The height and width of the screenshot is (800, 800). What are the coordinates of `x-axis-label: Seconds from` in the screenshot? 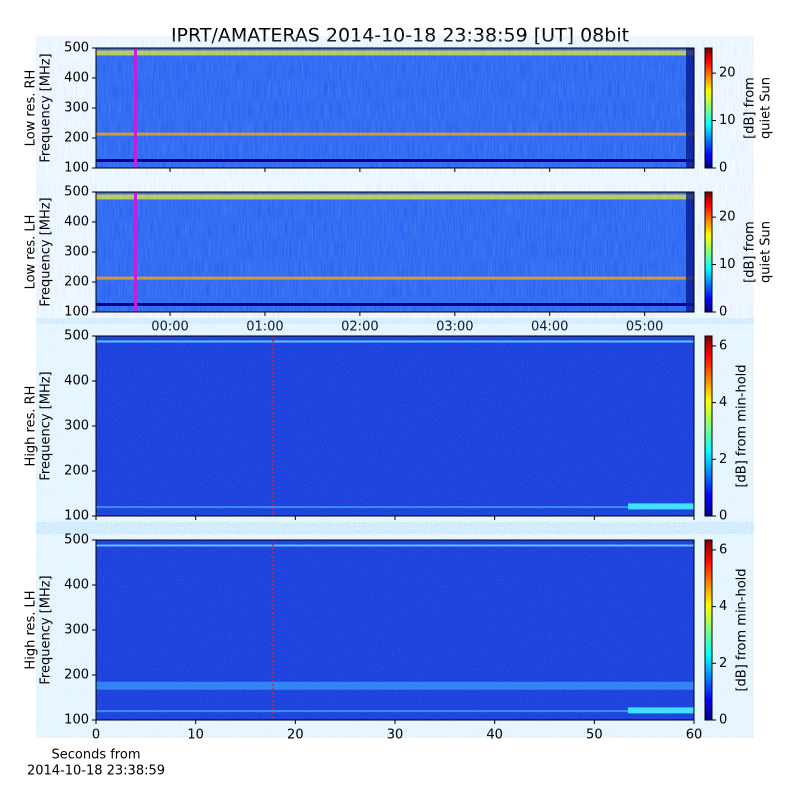 It's located at (95, 755).